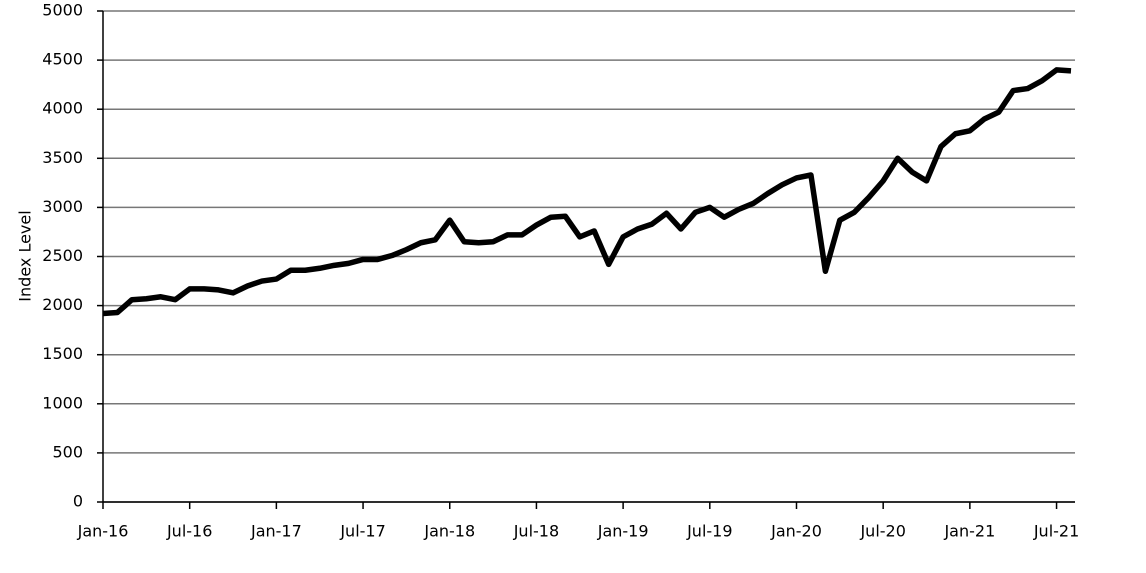  Describe the element at coordinates (103, 531) in the screenshot. I see `x-tick-label: Jan-16` at that location.